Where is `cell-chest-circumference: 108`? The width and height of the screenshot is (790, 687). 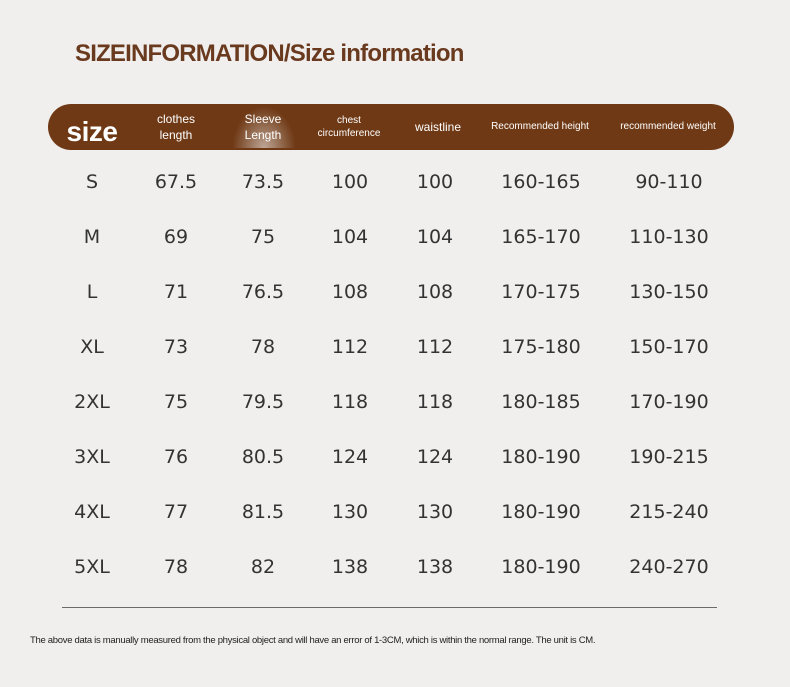 cell-chest-circumference: 108 is located at coordinates (350, 292).